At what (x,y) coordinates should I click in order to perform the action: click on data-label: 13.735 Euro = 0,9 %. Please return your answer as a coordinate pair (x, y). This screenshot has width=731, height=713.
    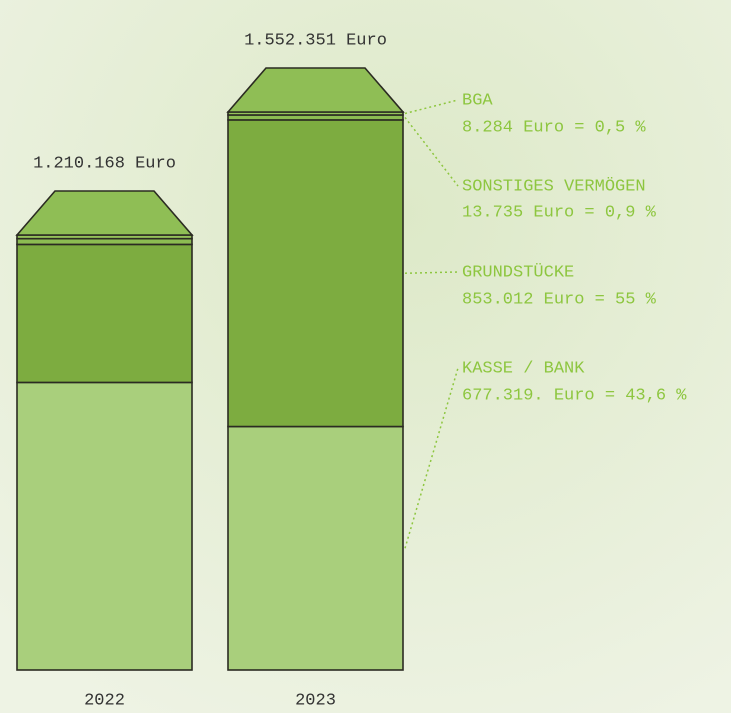
    Looking at the image, I should click on (559, 212).